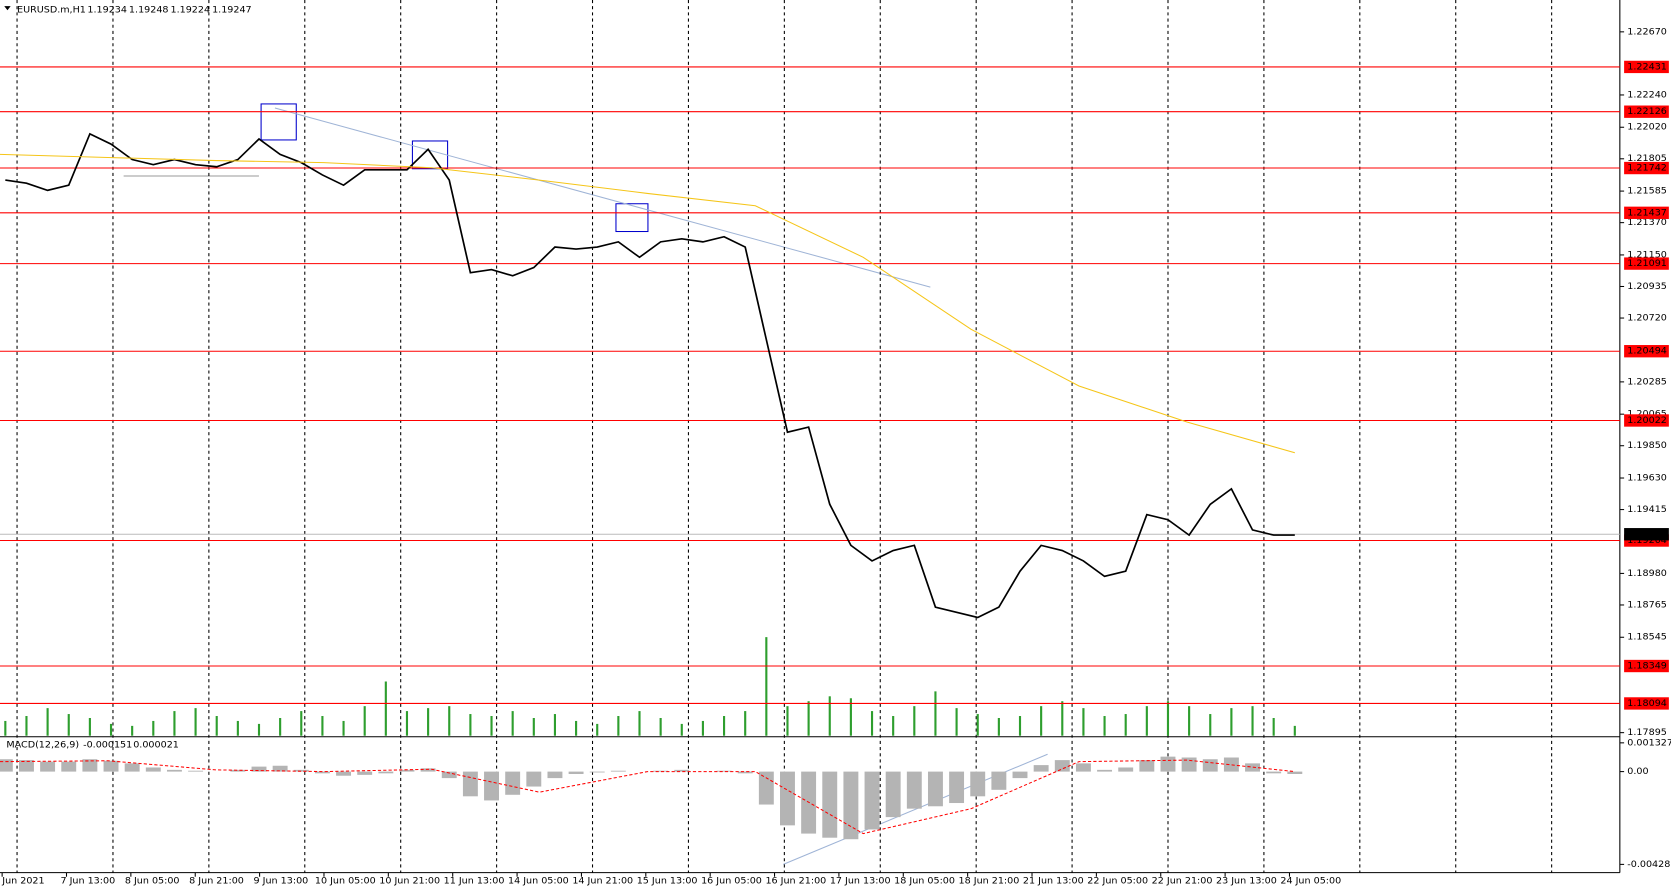 The width and height of the screenshot is (1671, 887). I want to click on macd-signal, so click(647, 797).